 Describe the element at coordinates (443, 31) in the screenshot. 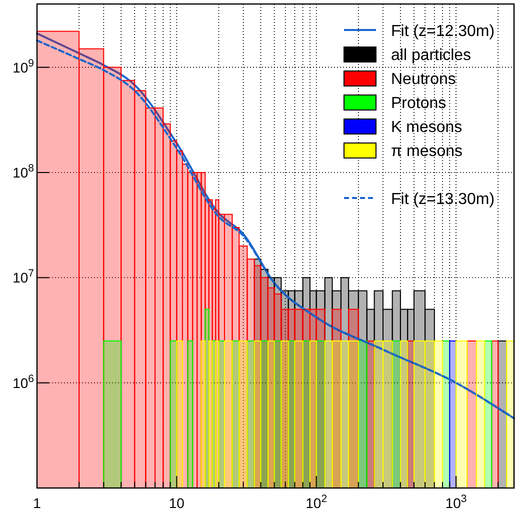

I see `legend-label: Fit (z=12.30m)` at that location.